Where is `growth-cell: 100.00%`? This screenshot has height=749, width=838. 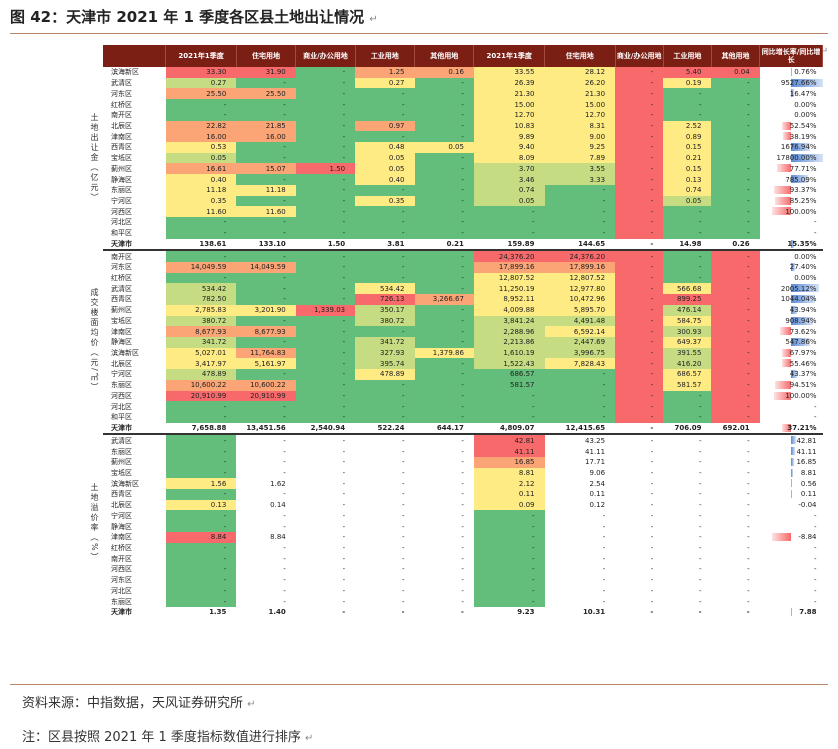
growth-cell: 100.00% is located at coordinates (791, 212).